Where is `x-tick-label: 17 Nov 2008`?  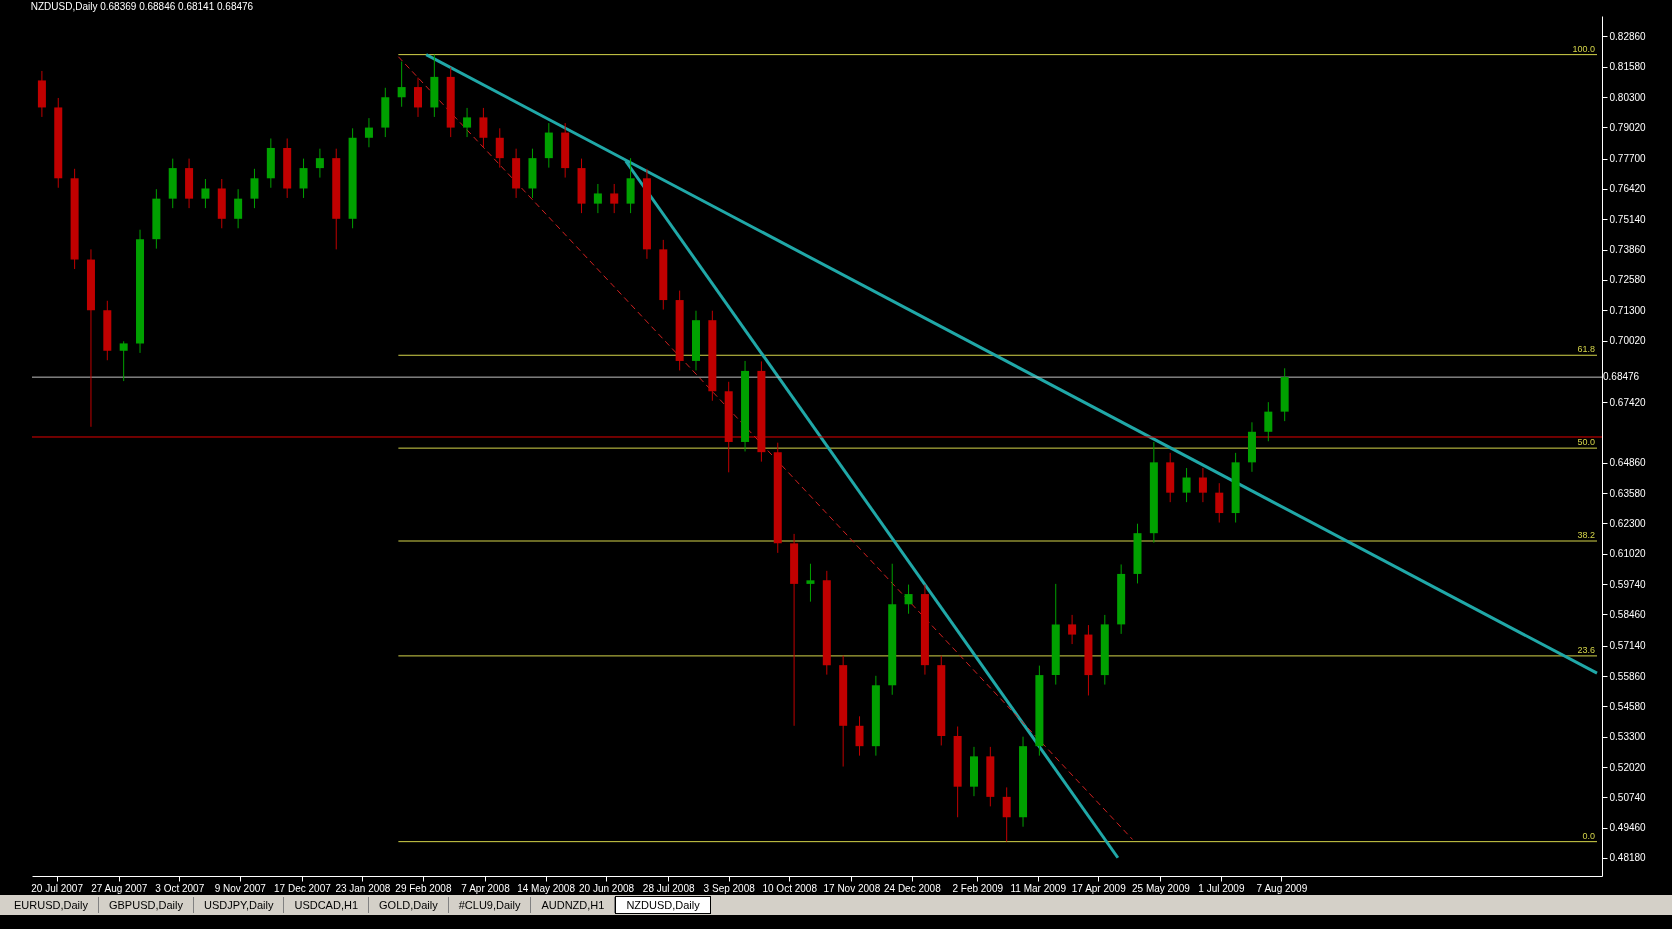
x-tick-label: 17 Nov 2008 is located at coordinates (852, 888).